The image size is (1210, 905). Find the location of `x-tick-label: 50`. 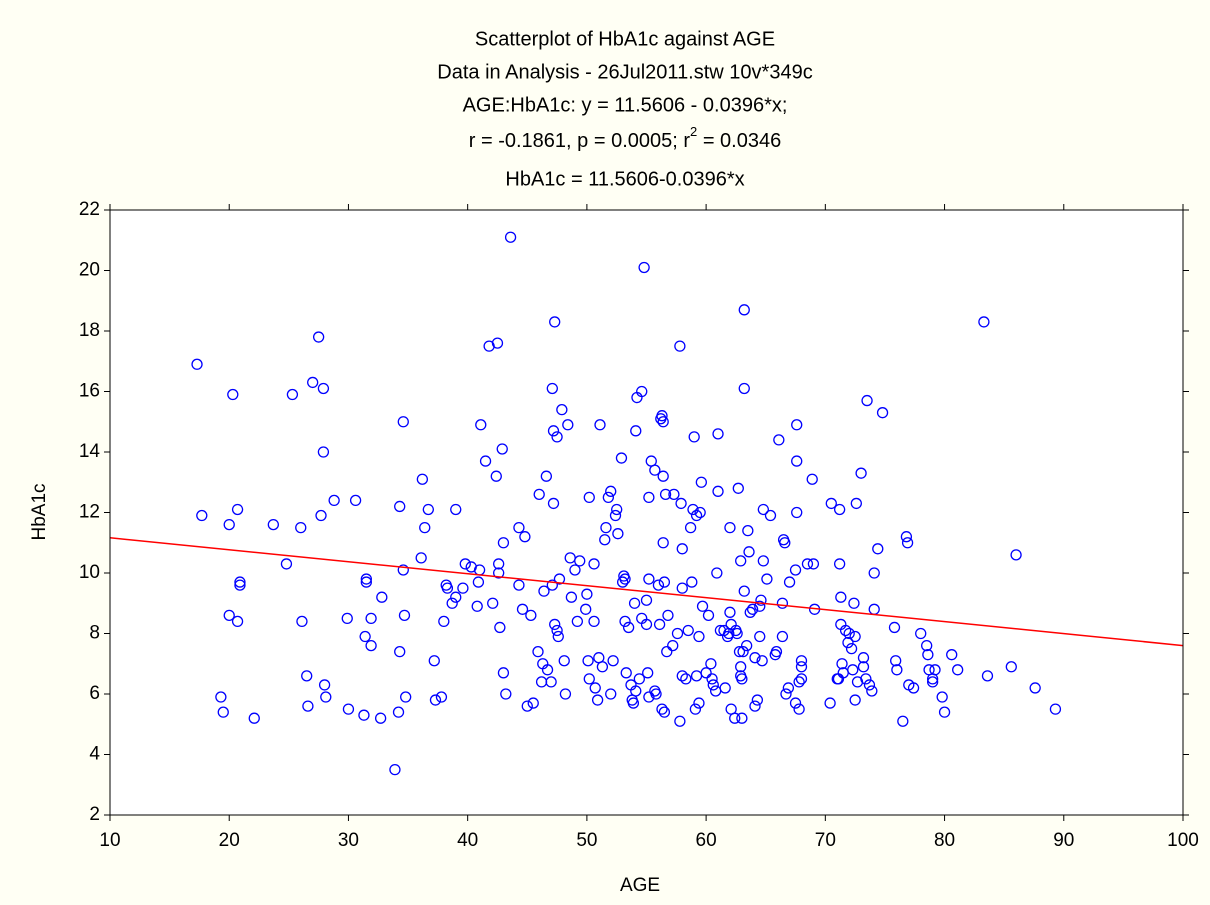

x-tick-label: 50 is located at coordinates (586, 840).